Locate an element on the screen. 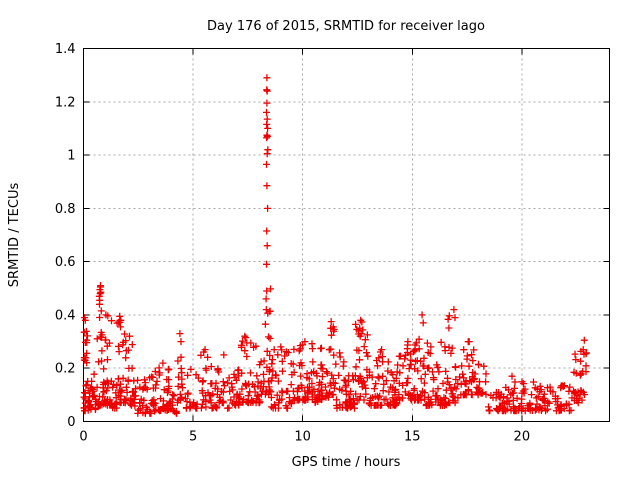  x-tick-label-0: 0 is located at coordinates (83, 437).